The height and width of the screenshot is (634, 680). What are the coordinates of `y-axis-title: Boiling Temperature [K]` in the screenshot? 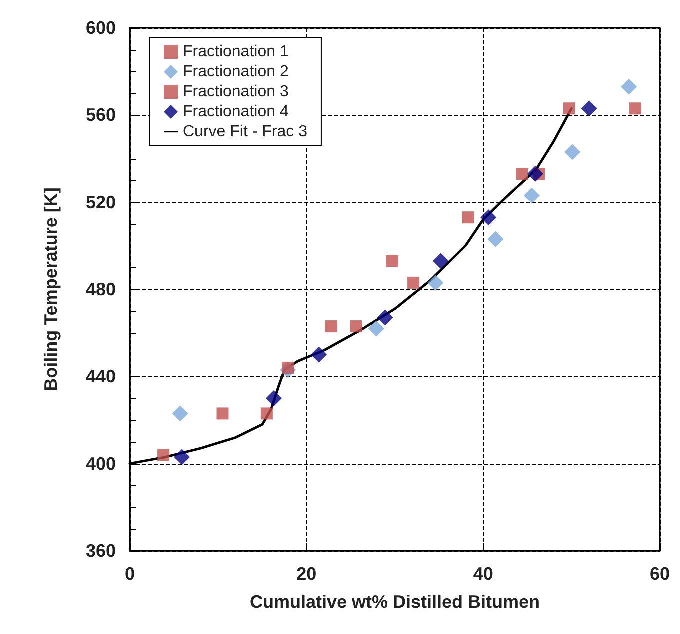 It's located at (51, 290).